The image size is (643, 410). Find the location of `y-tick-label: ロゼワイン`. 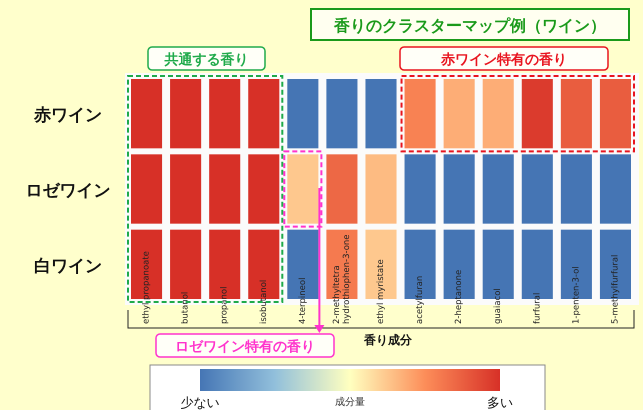

y-tick-label: ロゼワイン is located at coordinates (68, 191).